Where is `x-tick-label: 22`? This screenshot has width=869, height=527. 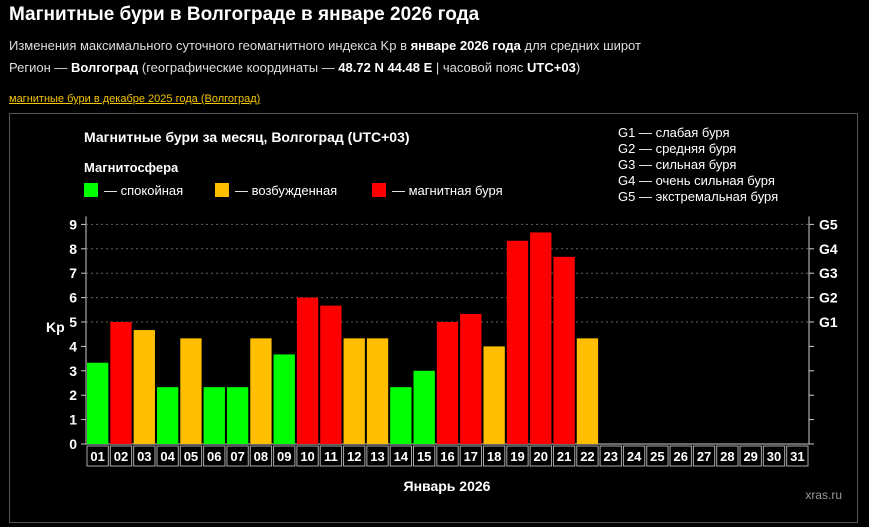
x-tick-label: 22 is located at coordinates (587, 456).